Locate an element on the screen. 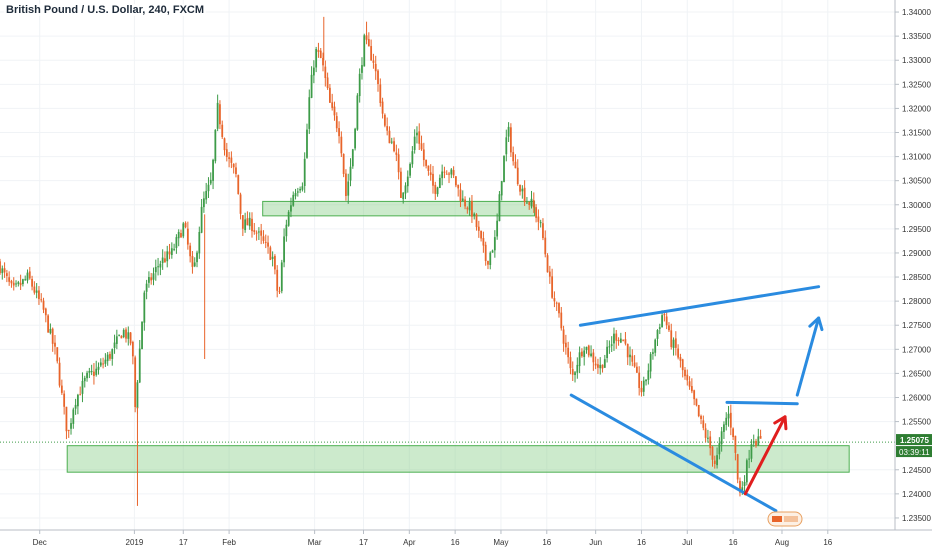 The image size is (932, 555). blue-arrow is located at coordinates (808, 356).